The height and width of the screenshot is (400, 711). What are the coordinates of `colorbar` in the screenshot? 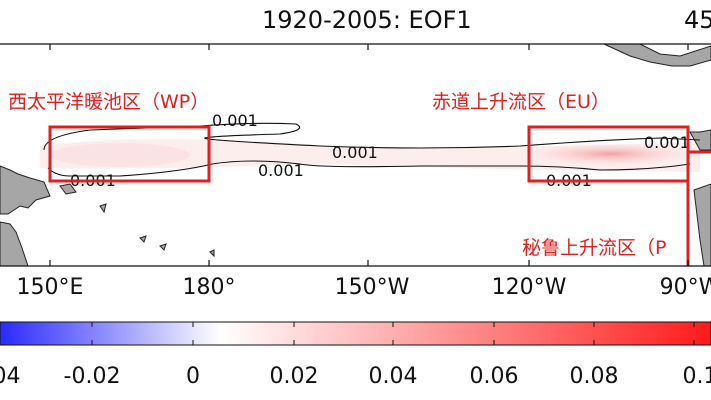 It's located at (355, 333).